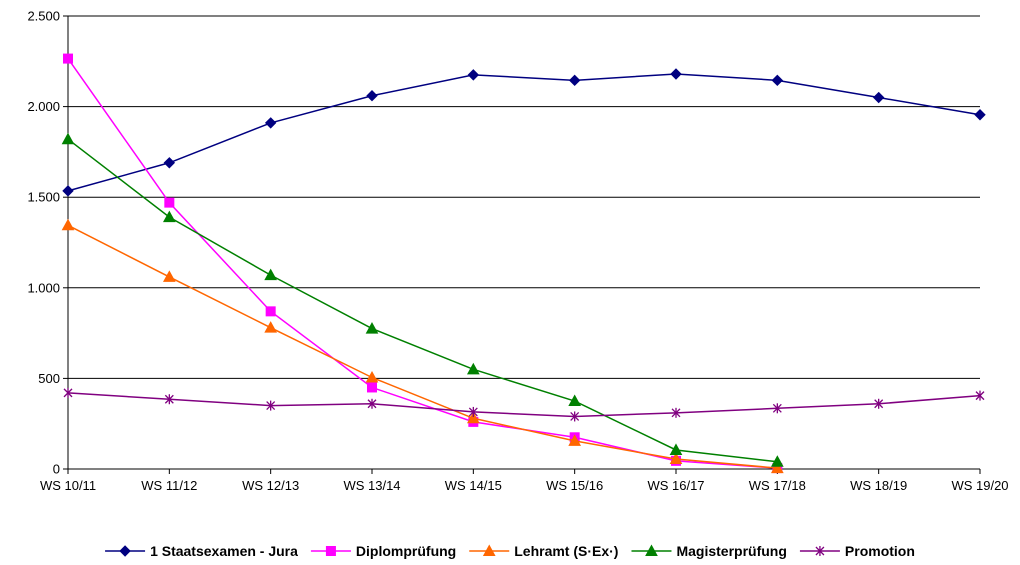  I want to click on y-tick-label: 1.000, so click(43, 287).